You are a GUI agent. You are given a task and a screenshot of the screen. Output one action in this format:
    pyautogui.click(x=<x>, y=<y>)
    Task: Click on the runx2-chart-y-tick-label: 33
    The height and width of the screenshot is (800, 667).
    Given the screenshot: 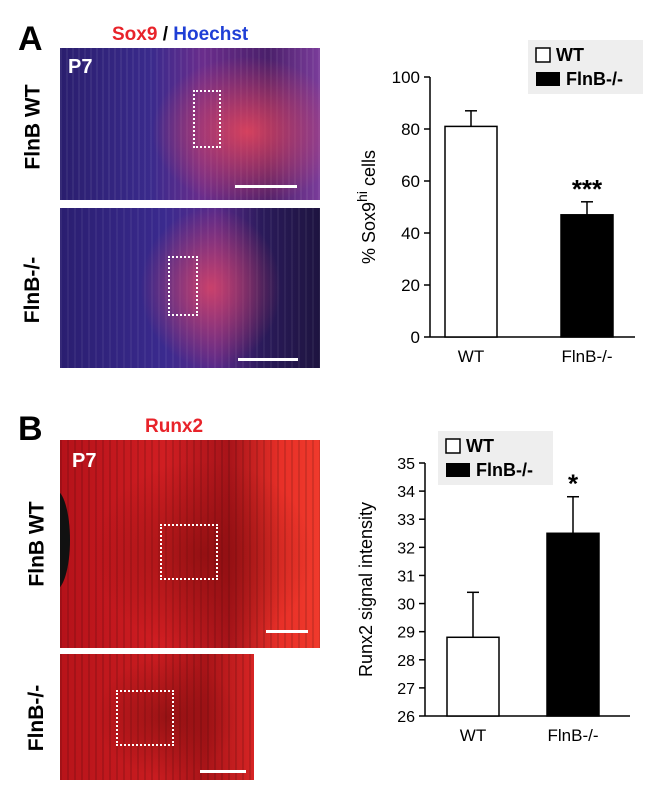 What is the action you would take?
    pyautogui.click(x=406, y=520)
    